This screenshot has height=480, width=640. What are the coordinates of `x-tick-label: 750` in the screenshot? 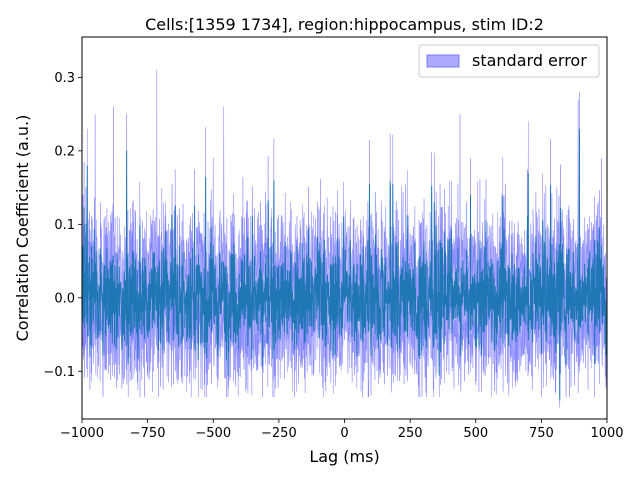 It's located at (541, 433).